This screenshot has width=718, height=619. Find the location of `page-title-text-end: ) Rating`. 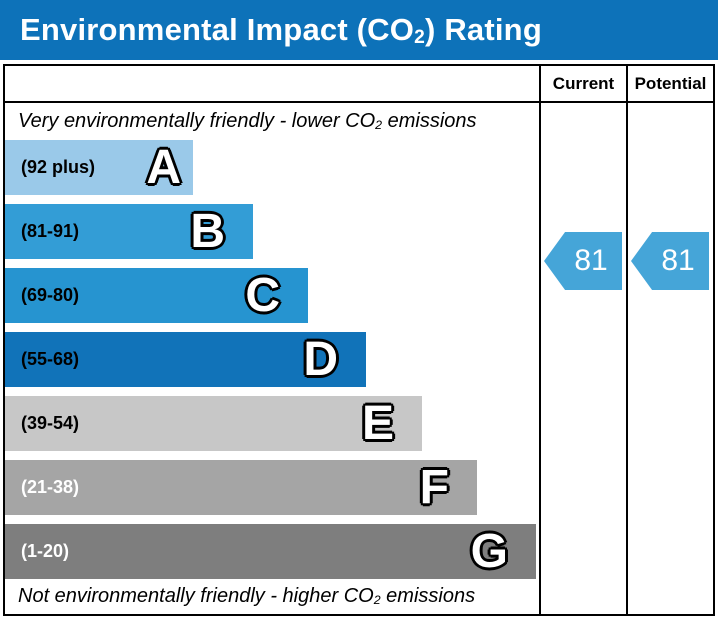

page-title-text-end: ) Rating is located at coordinates (483, 29).